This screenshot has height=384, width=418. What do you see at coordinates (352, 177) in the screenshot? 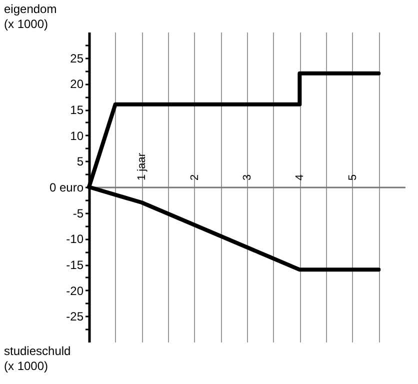
I see `x-tick-label: 5` at bounding box center [352, 177].